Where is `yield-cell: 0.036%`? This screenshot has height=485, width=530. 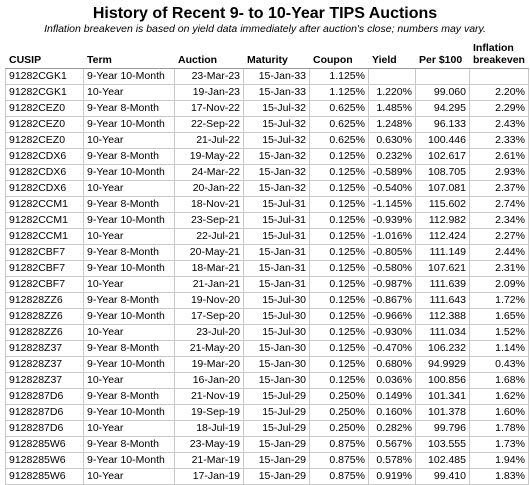 yield-cell: 0.036% is located at coordinates (392, 380).